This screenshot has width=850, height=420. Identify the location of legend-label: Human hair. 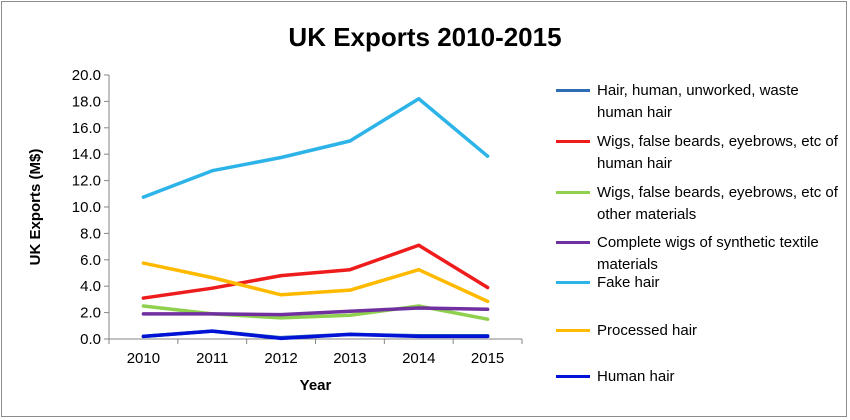
(636, 376).